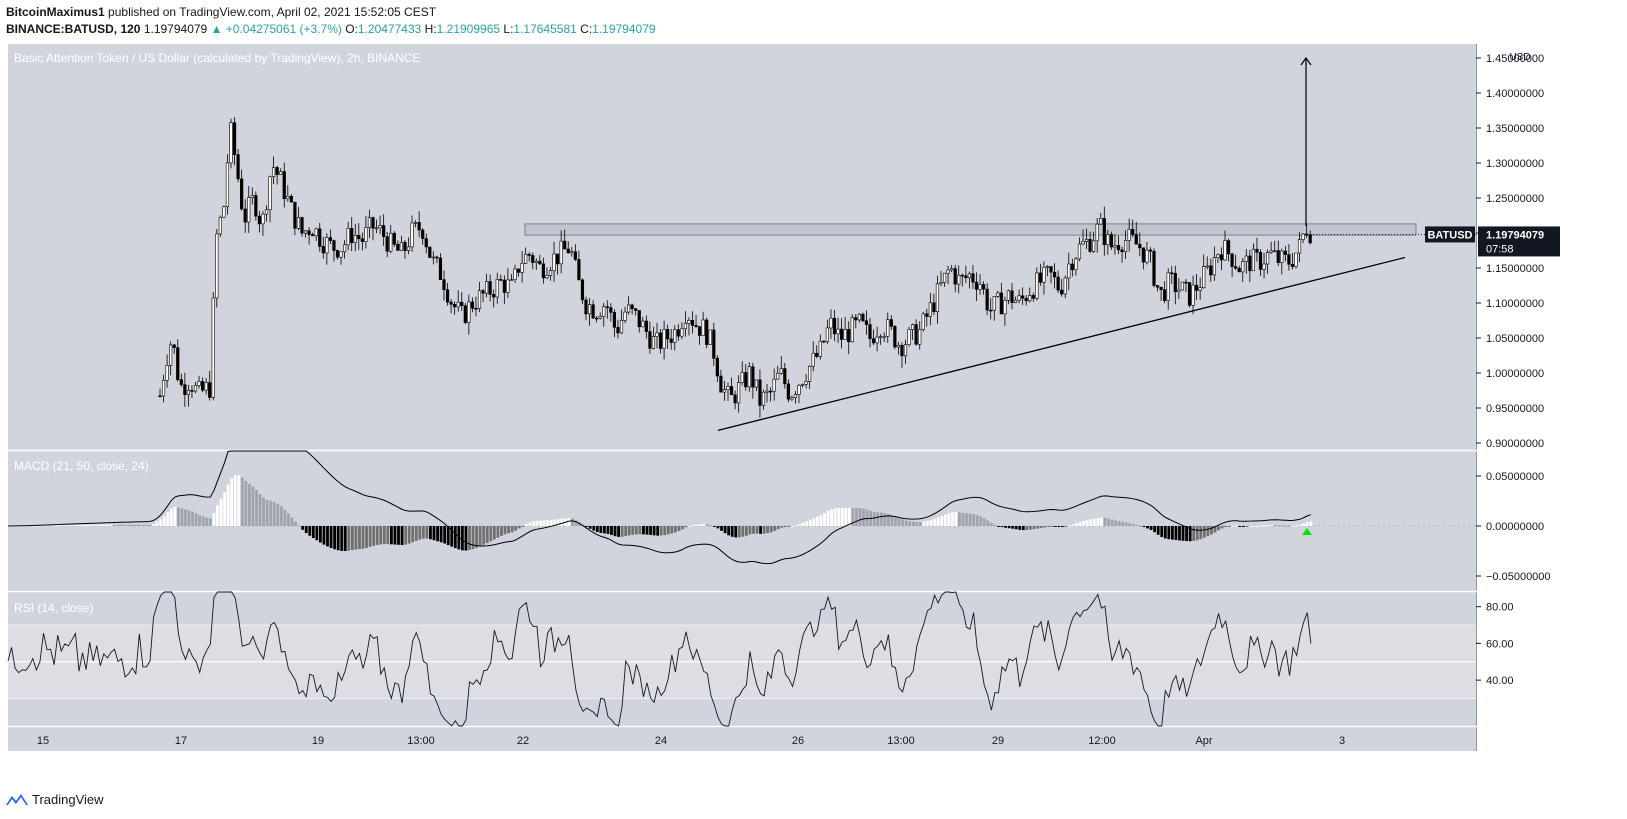 The height and width of the screenshot is (819, 1627). Describe the element at coordinates (659, 659) in the screenshot. I see `rsi-line` at that location.